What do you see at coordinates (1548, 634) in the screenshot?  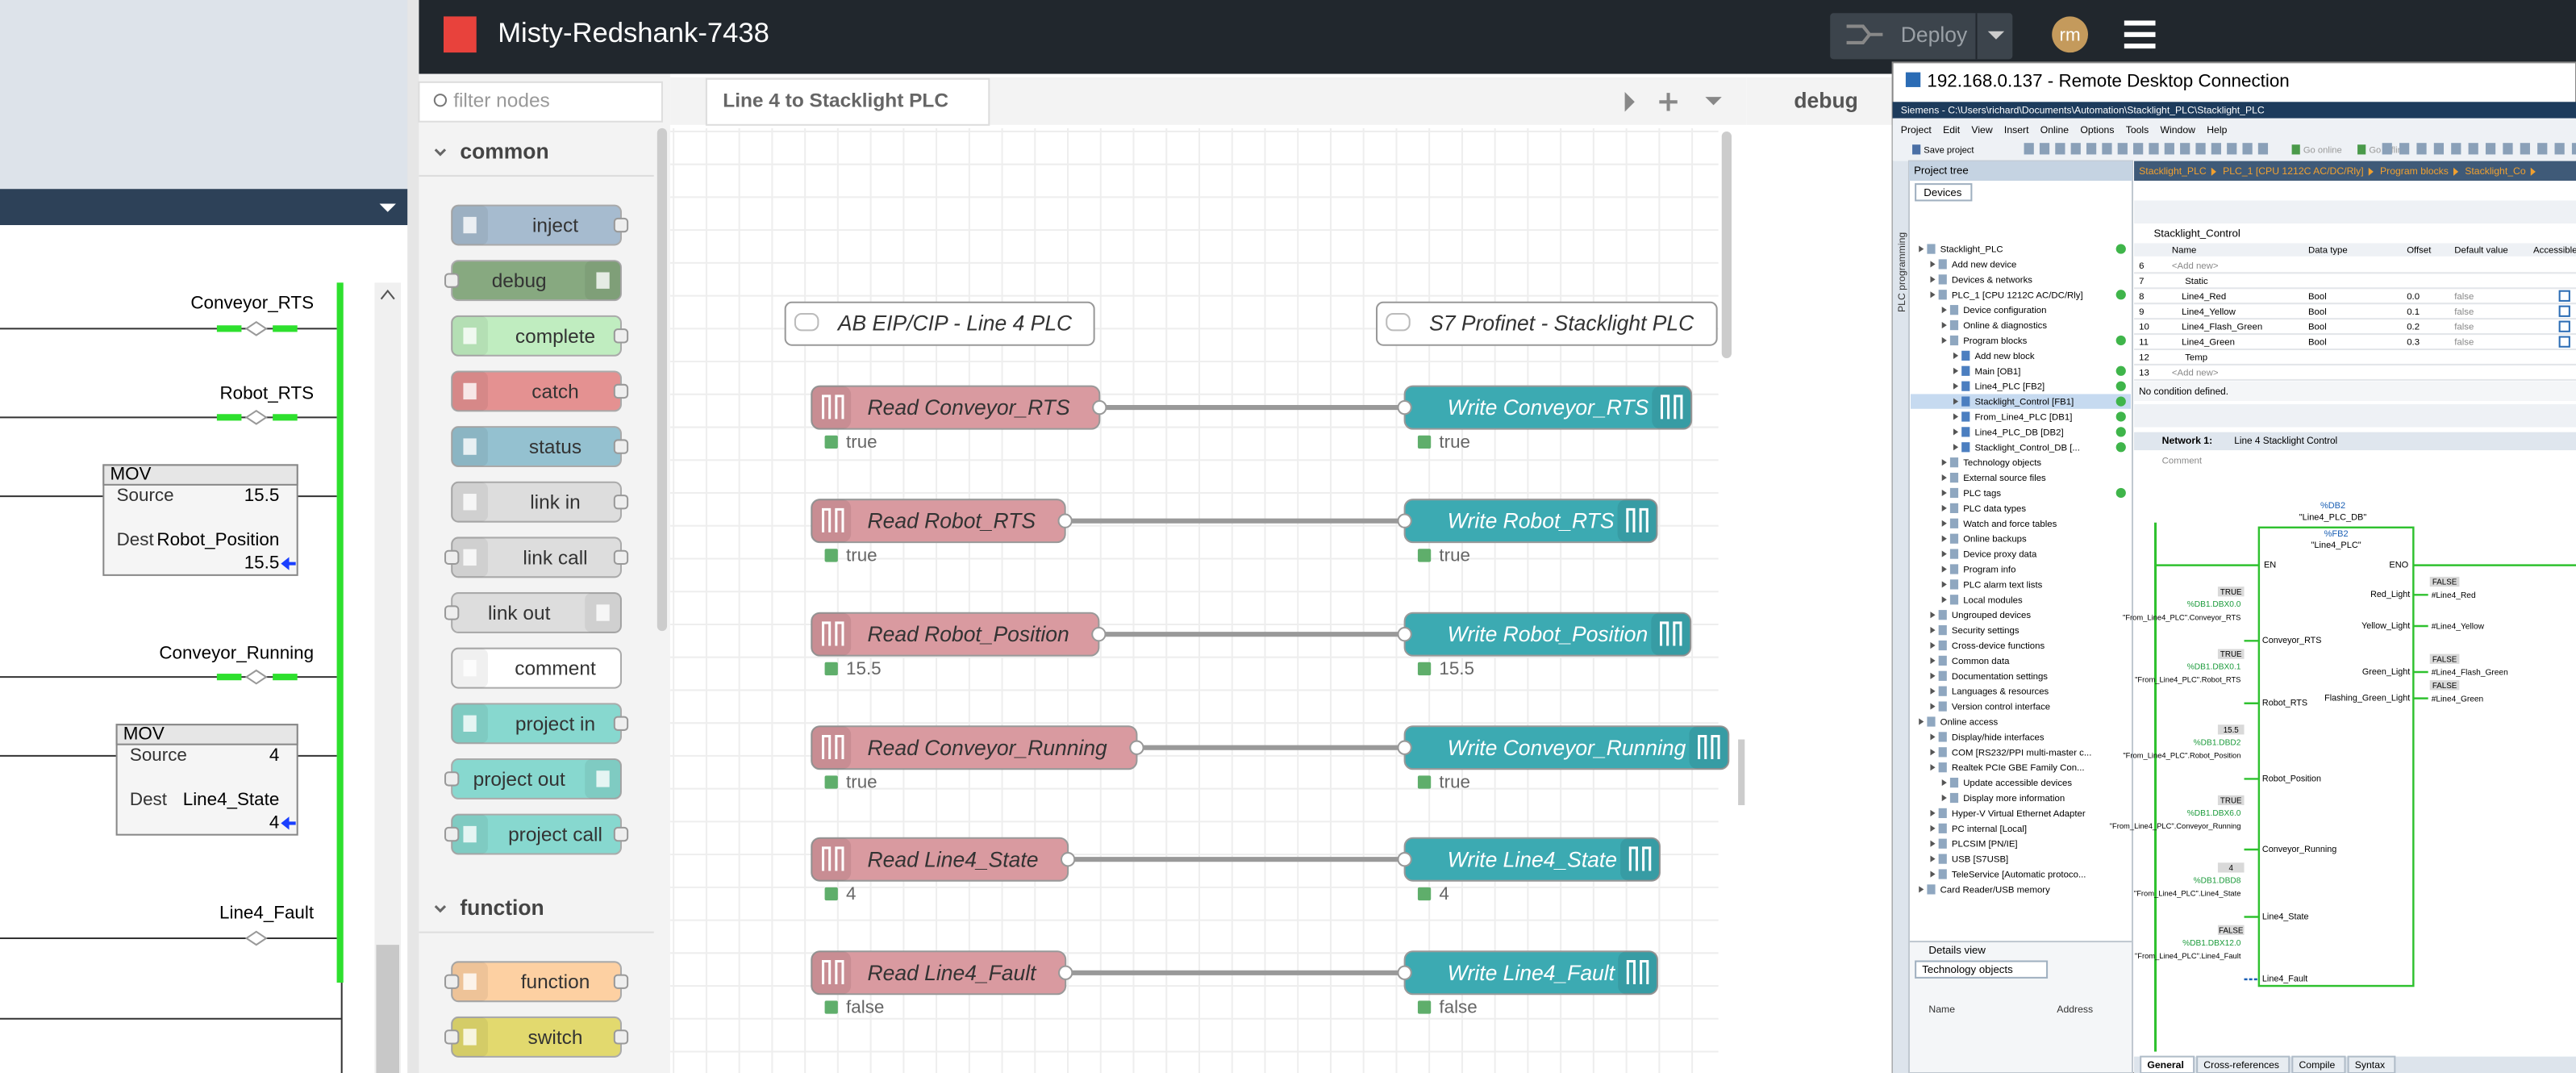 I see `write-label: Write Robot_Position` at bounding box center [1548, 634].